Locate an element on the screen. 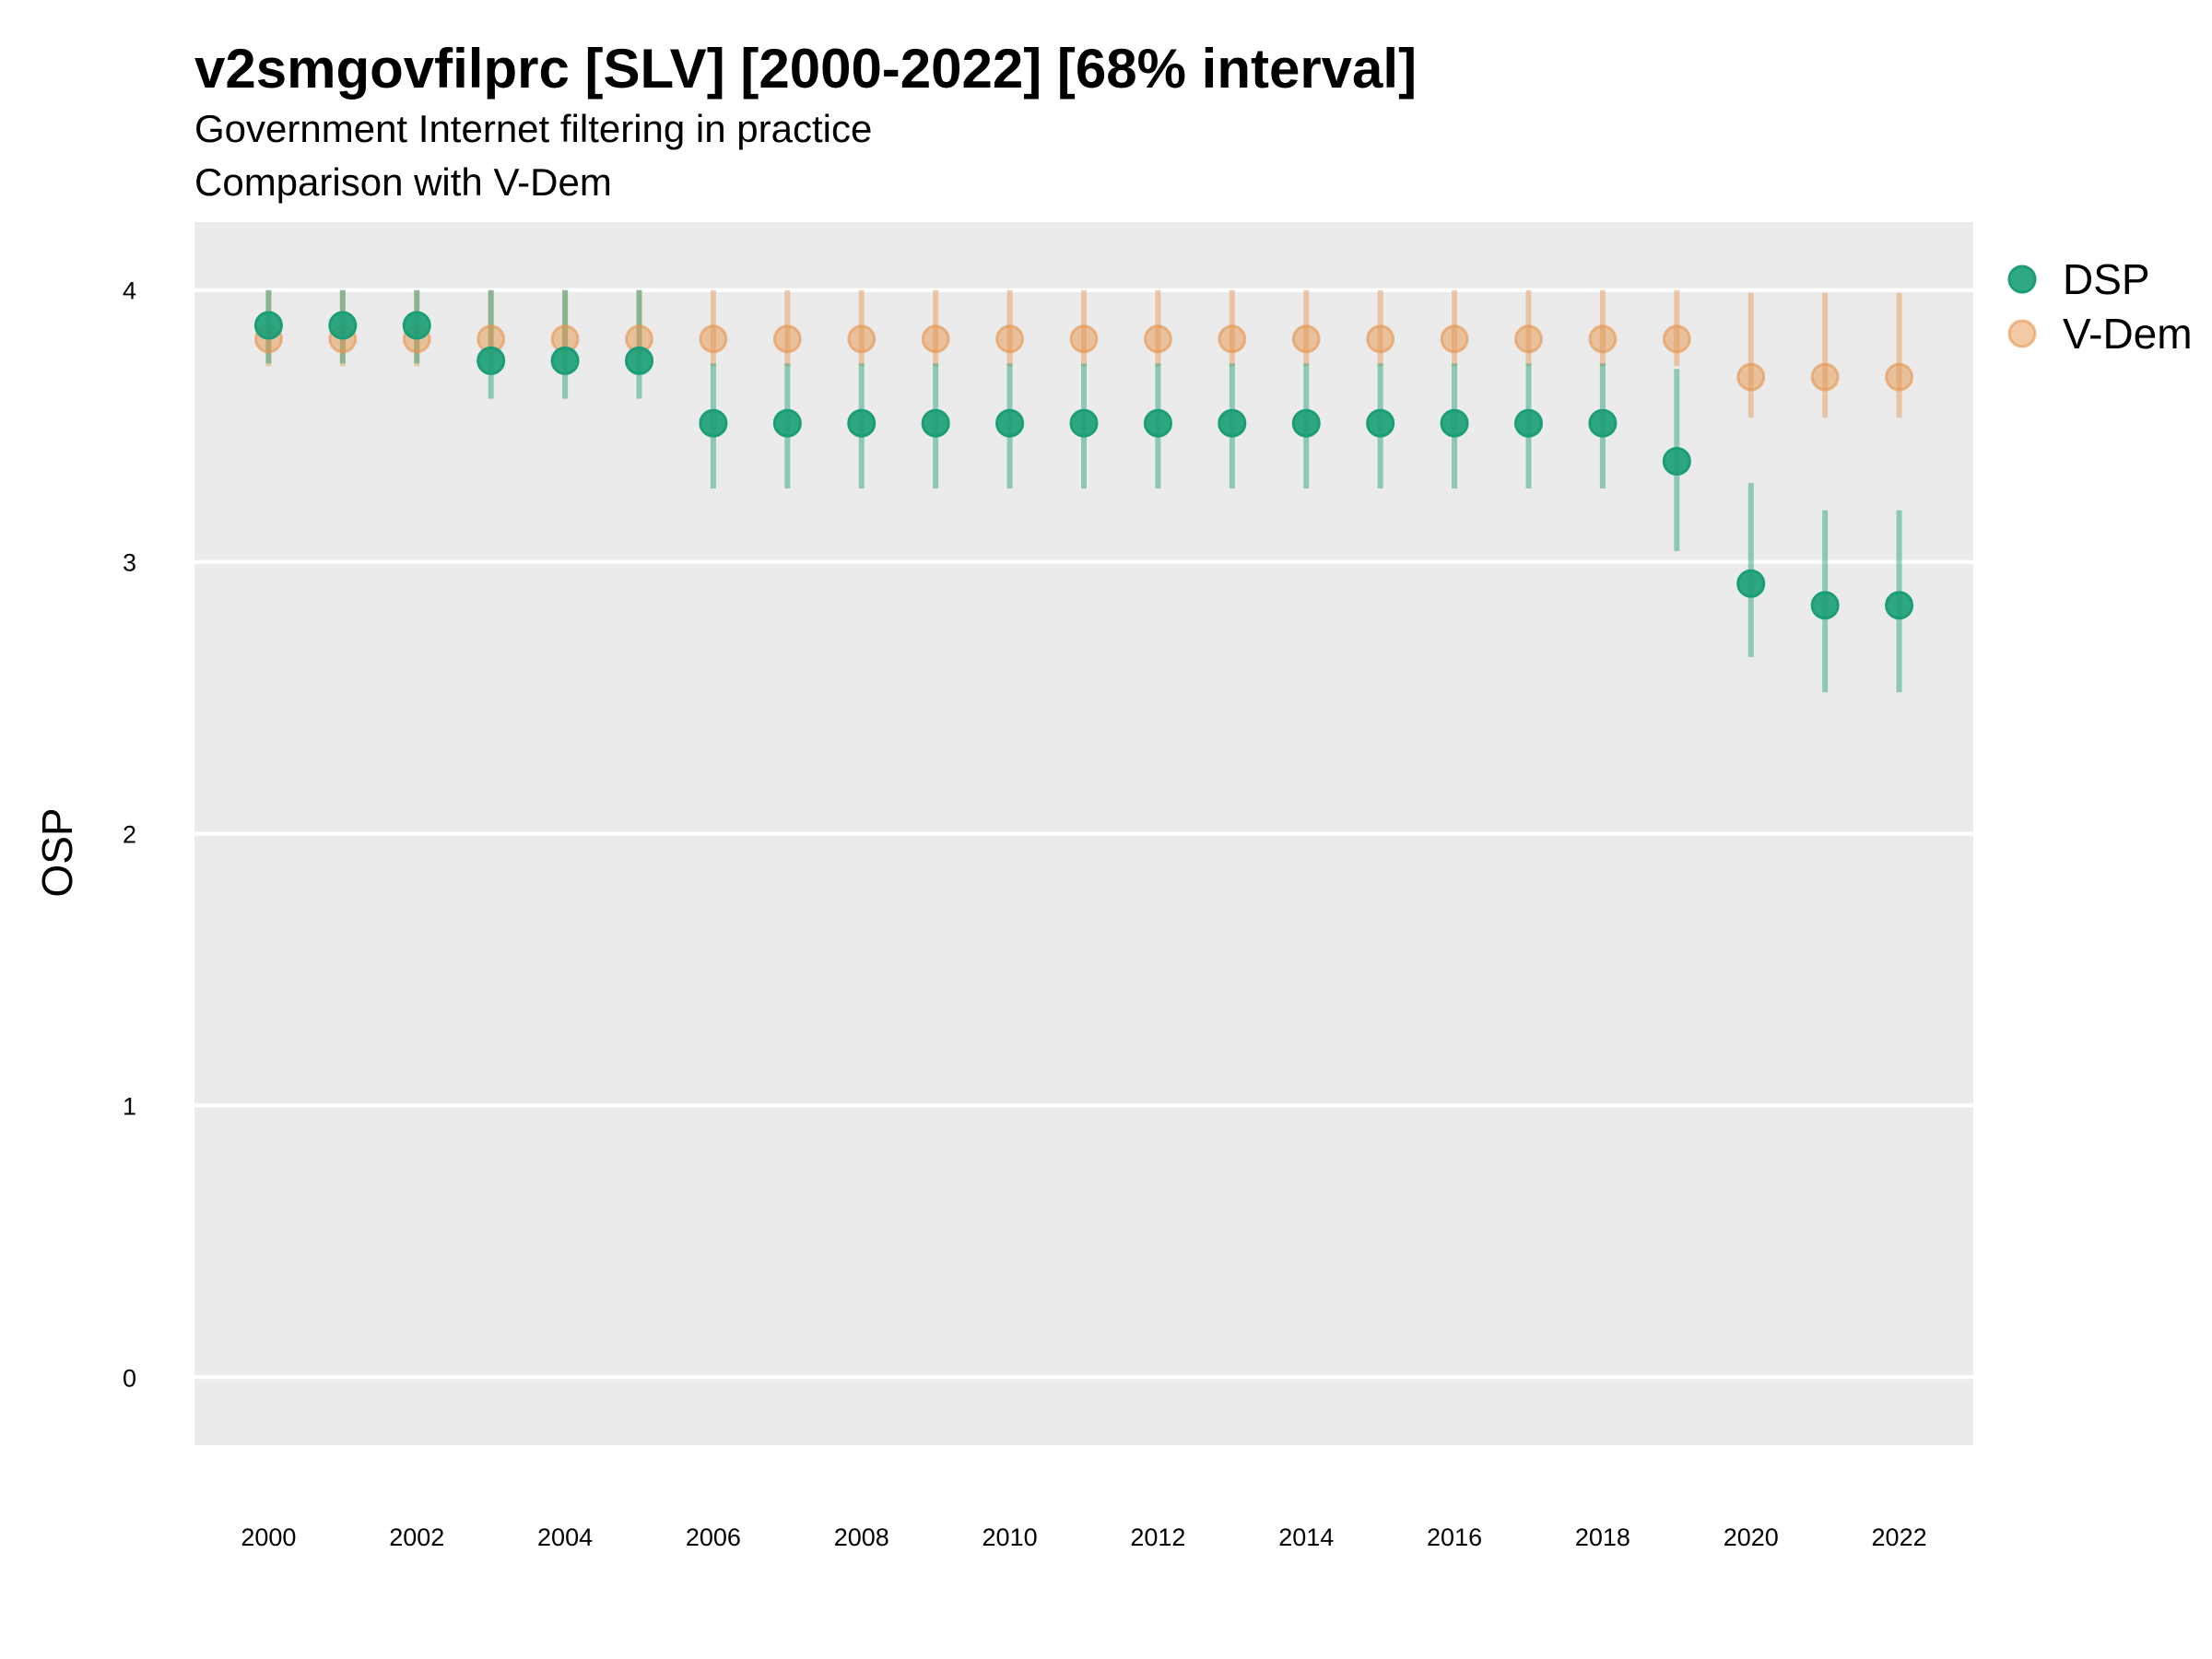  legend: DSP V-Dem is located at coordinates (2100, 306).